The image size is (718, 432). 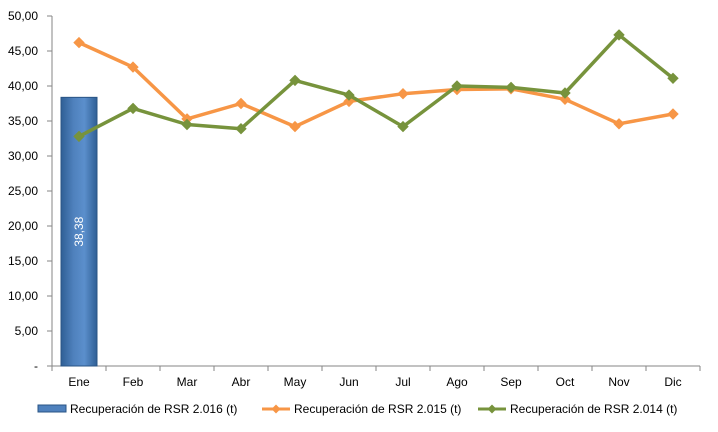 What do you see at coordinates (23, 191) in the screenshot?
I see `y-tick-label: 25,00` at bounding box center [23, 191].